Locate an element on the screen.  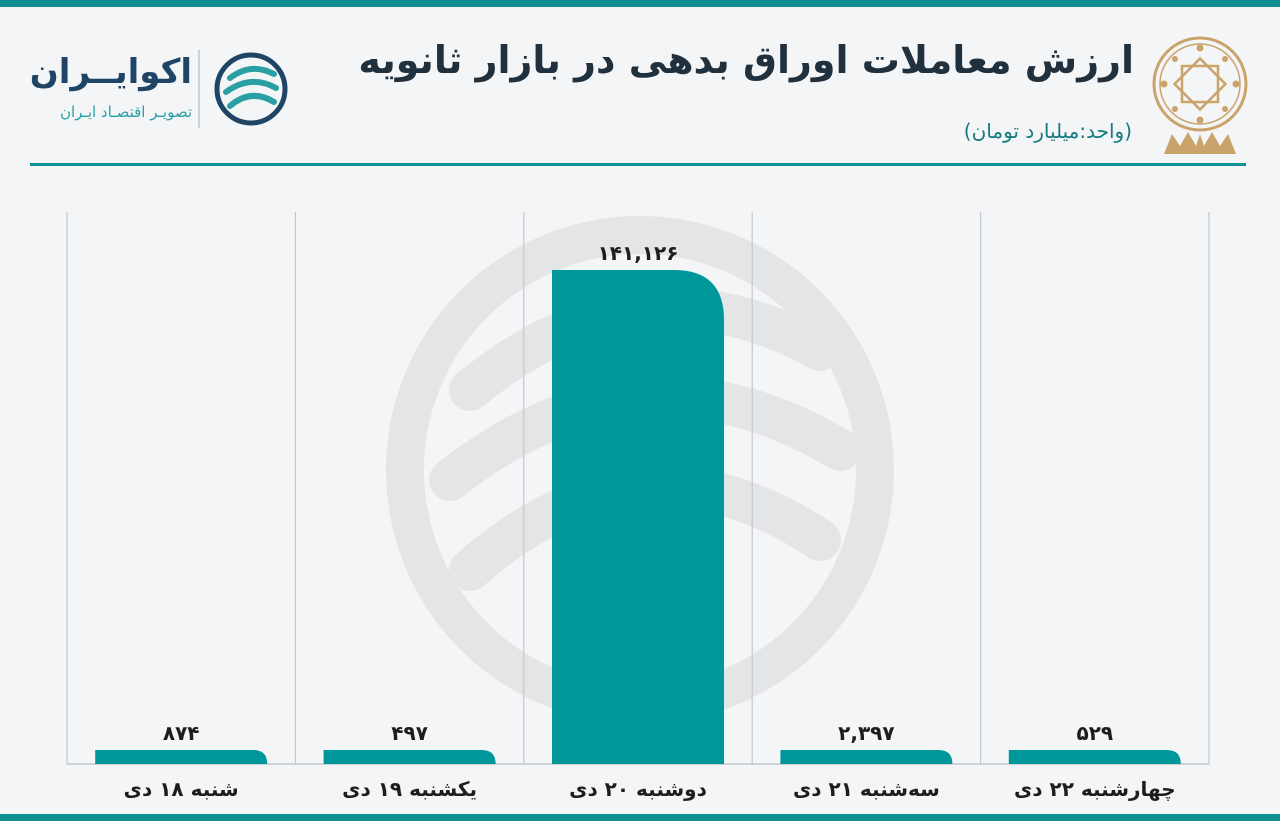
brand-divider is located at coordinates (199, 89).